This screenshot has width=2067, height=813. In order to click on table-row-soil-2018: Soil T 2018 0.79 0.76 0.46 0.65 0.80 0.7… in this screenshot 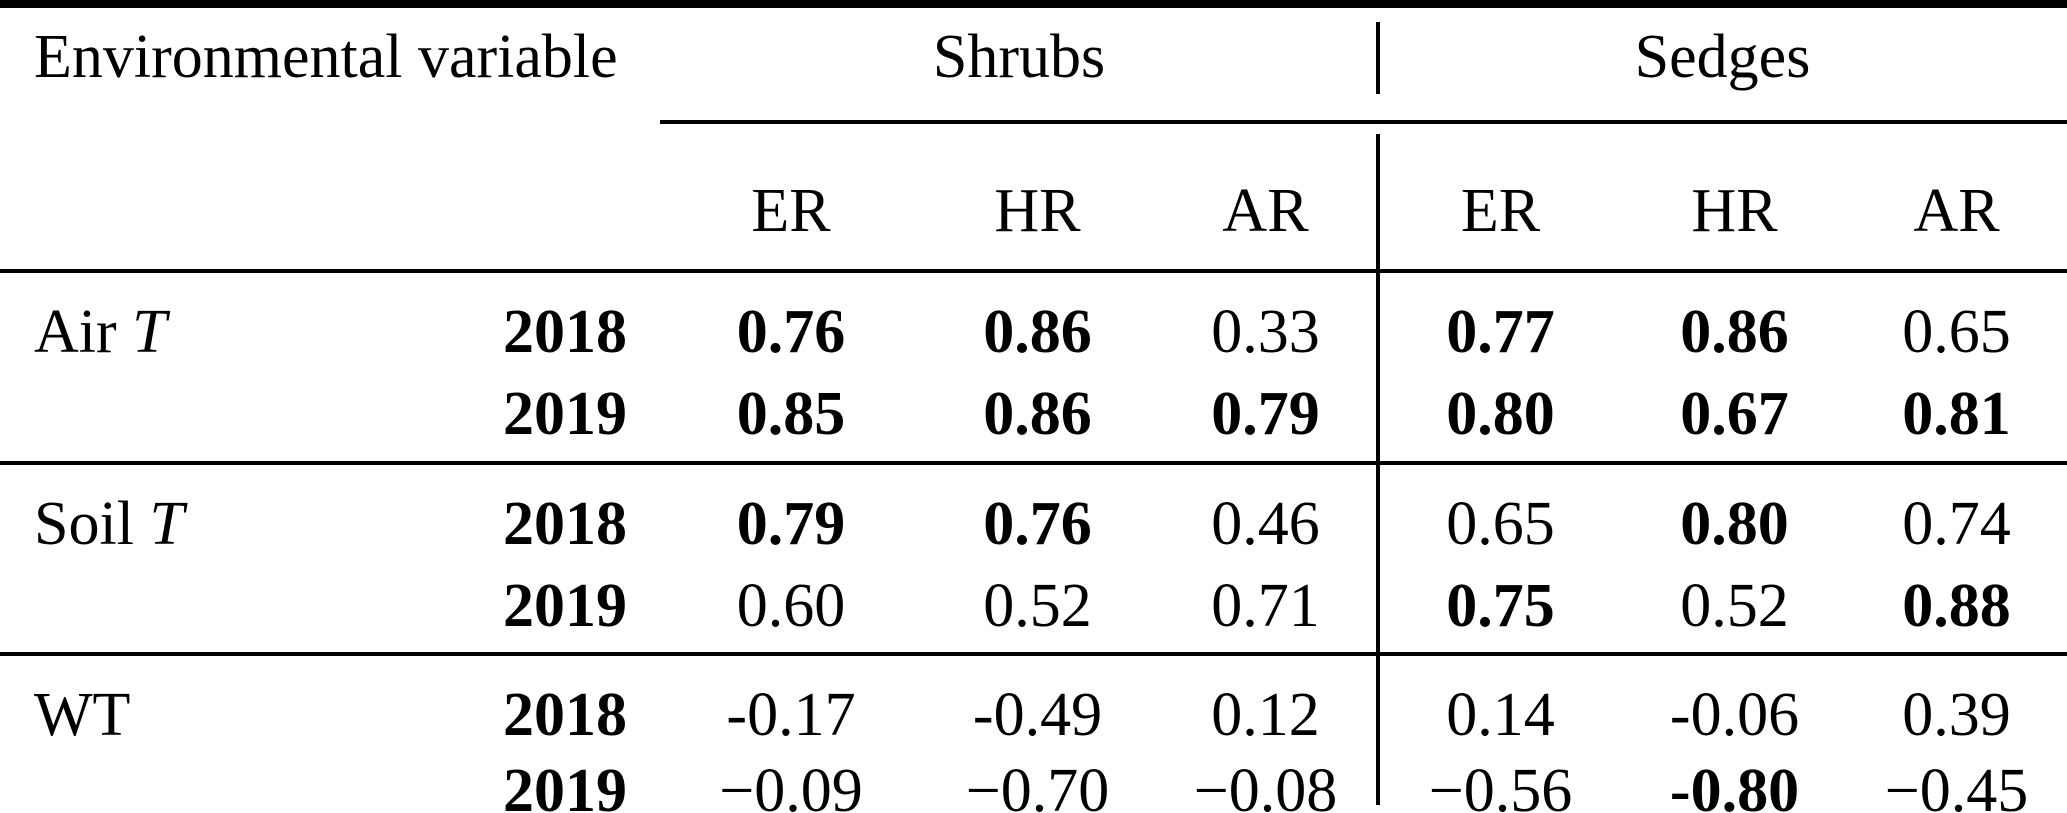, I will do `click(1033, 511)`.